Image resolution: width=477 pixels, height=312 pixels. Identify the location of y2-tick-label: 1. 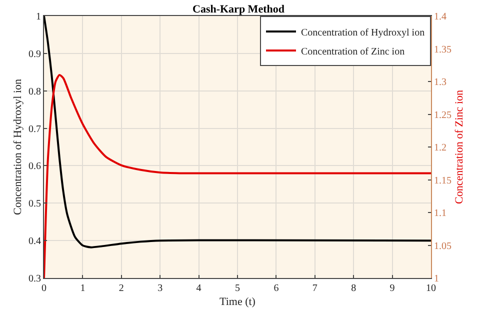
(436, 279).